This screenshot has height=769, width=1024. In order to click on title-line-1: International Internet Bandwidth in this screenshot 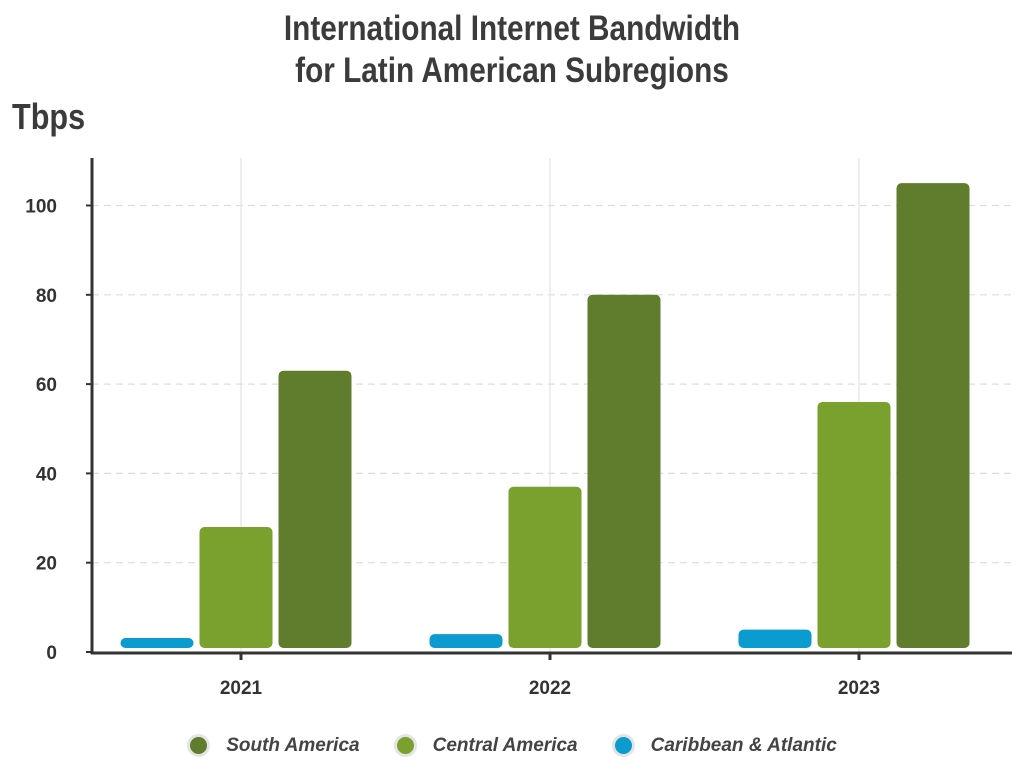, I will do `click(512, 28)`.